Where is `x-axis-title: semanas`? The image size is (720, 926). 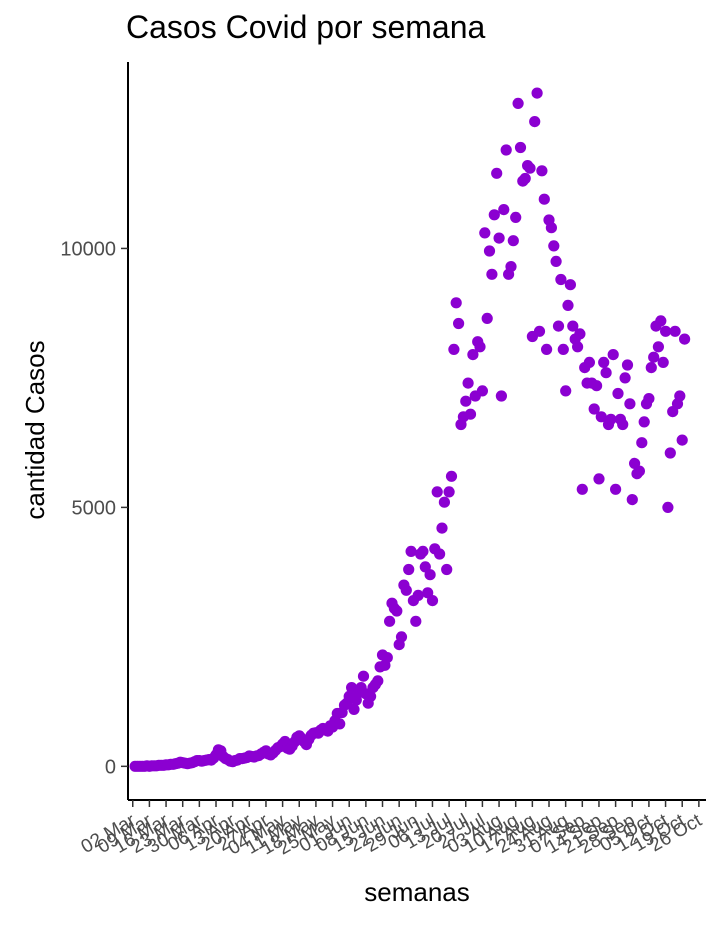
x-axis-title: semanas is located at coordinates (417, 892).